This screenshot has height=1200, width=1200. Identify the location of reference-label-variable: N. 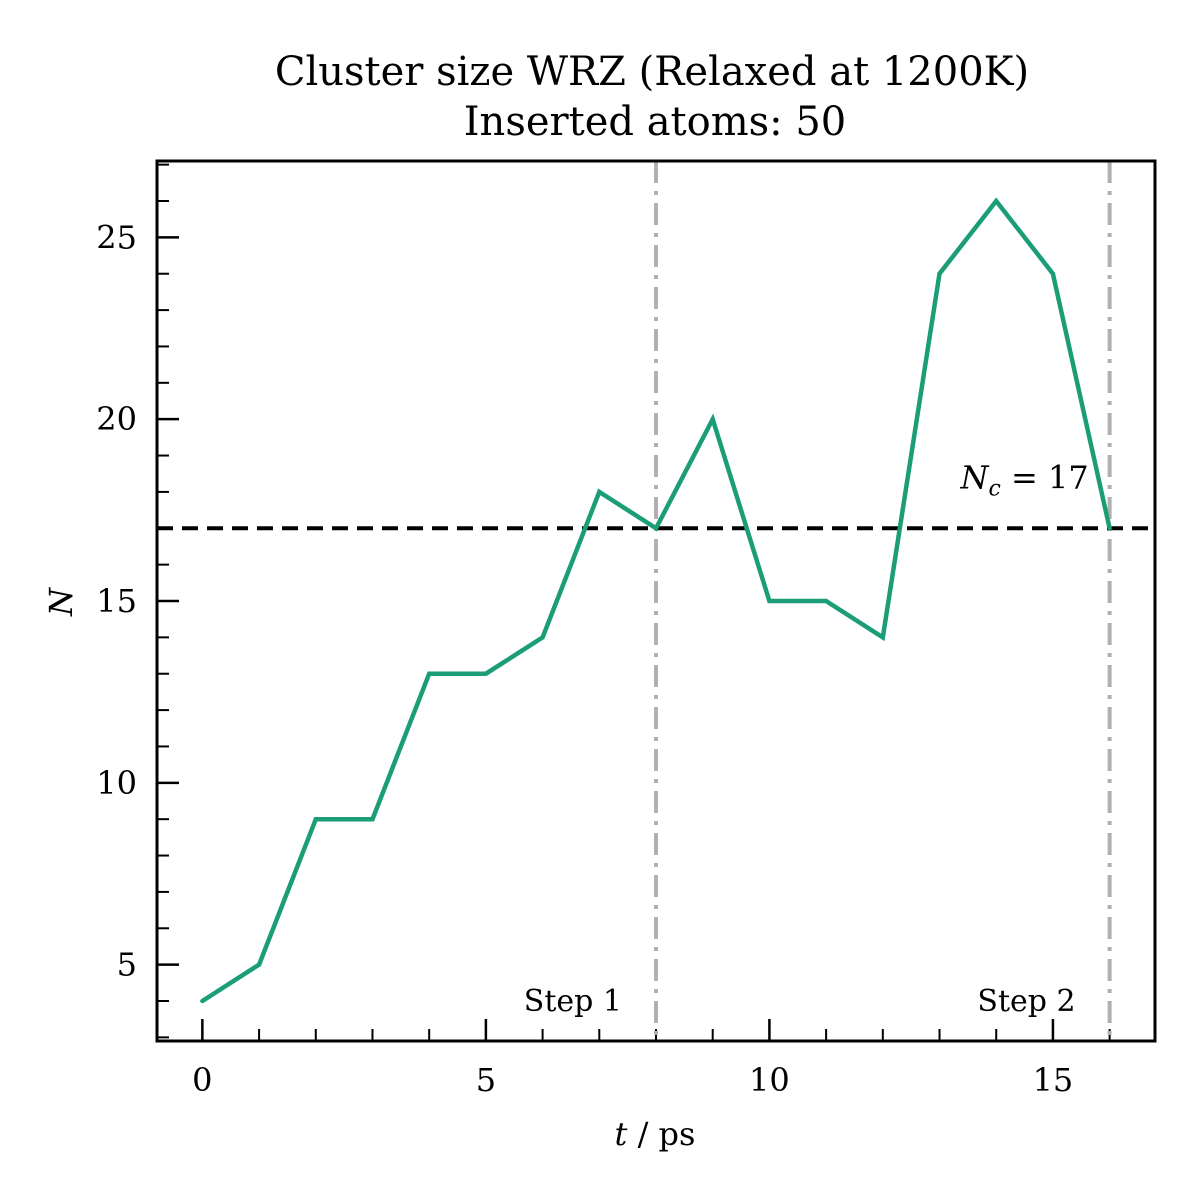
(974, 477).